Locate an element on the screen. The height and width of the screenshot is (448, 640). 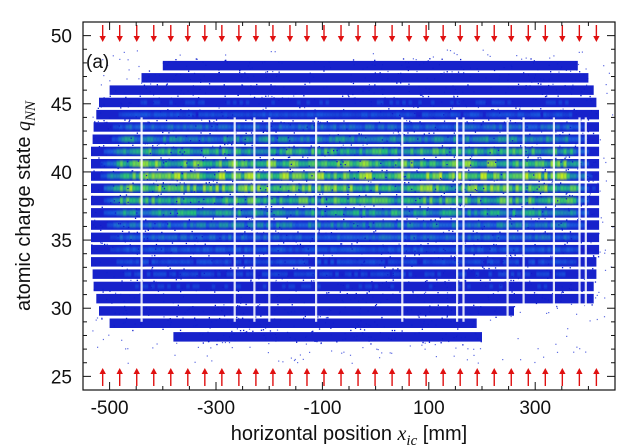
band-q-45.1 is located at coordinates (348, 103).